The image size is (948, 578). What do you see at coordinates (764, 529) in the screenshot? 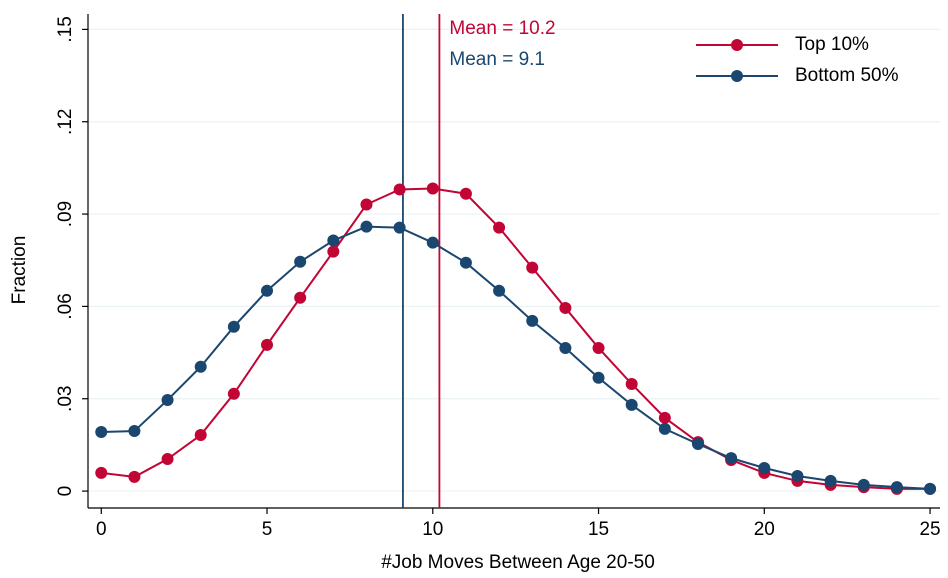
I see `x-tick-label: 20` at bounding box center [764, 529].